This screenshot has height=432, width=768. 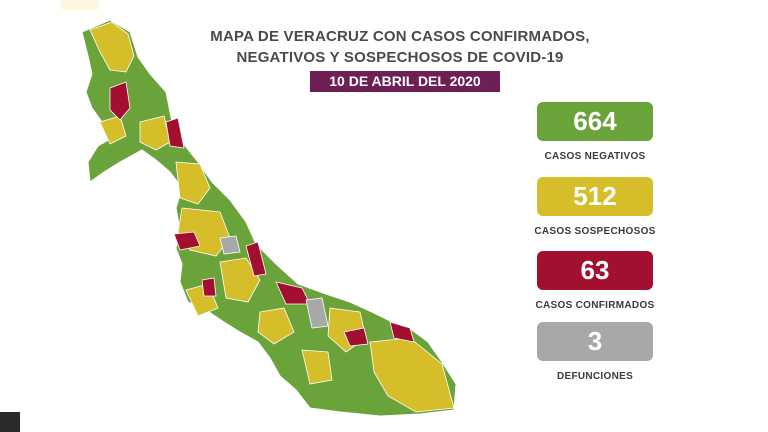 I want to click on deaths-box: 3, so click(x=595, y=341).